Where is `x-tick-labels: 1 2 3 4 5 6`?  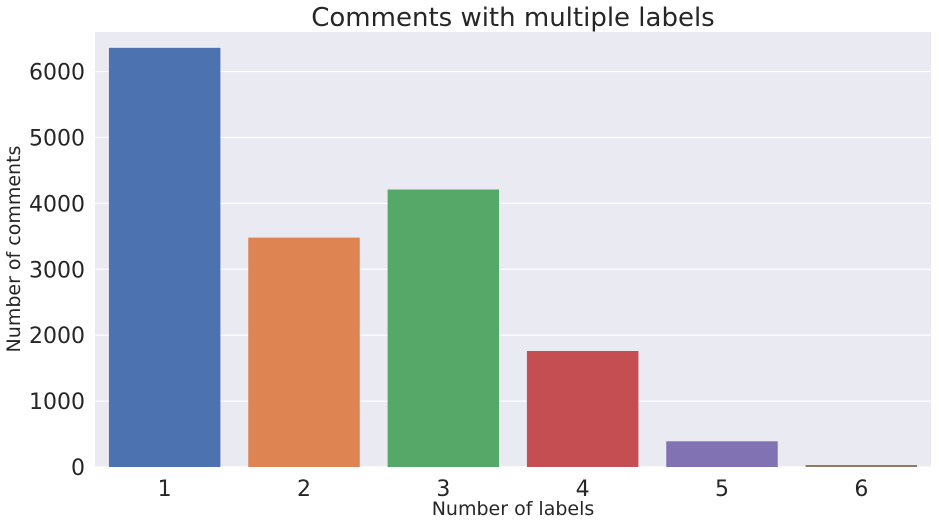 x-tick-labels: 1 2 3 4 5 6 is located at coordinates (513, 489).